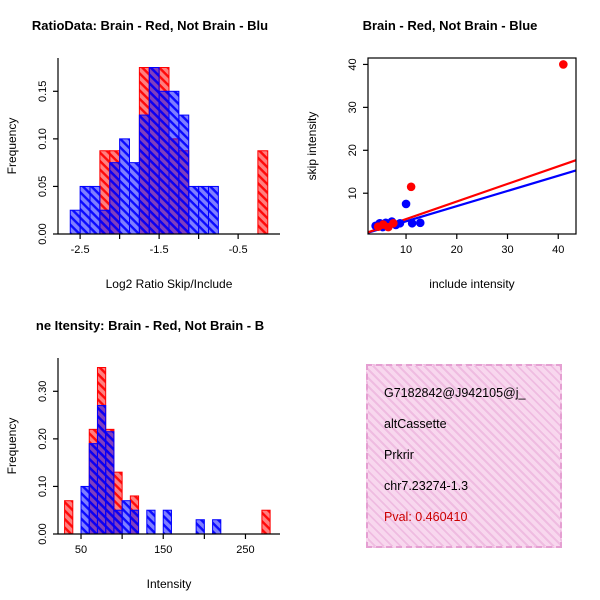  Describe the element at coordinates (150, 25) in the screenshot. I see `chart-title-ratio: RatioData: Brain - Red, Not Brain - Blu` at that location.